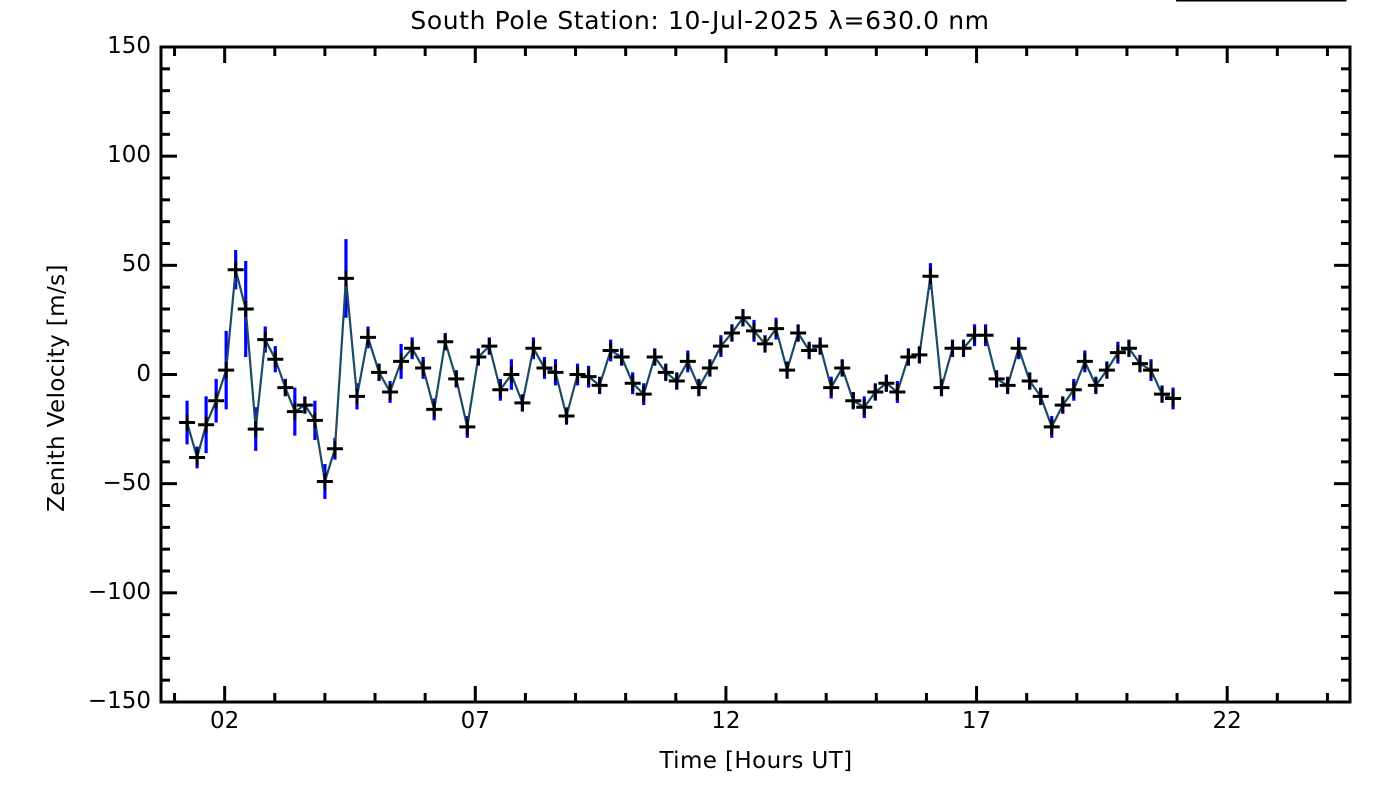 Image resolution: width=1400 pixels, height=800 pixels. What do you see at coordinates (225, 721) in the screenshot?
I see `x-tick-label: 02` at bounding box center [225, 721].